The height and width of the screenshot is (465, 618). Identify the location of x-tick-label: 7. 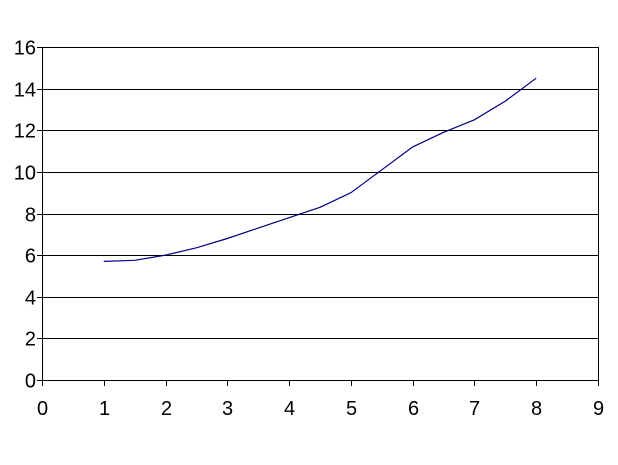
(474, 409).